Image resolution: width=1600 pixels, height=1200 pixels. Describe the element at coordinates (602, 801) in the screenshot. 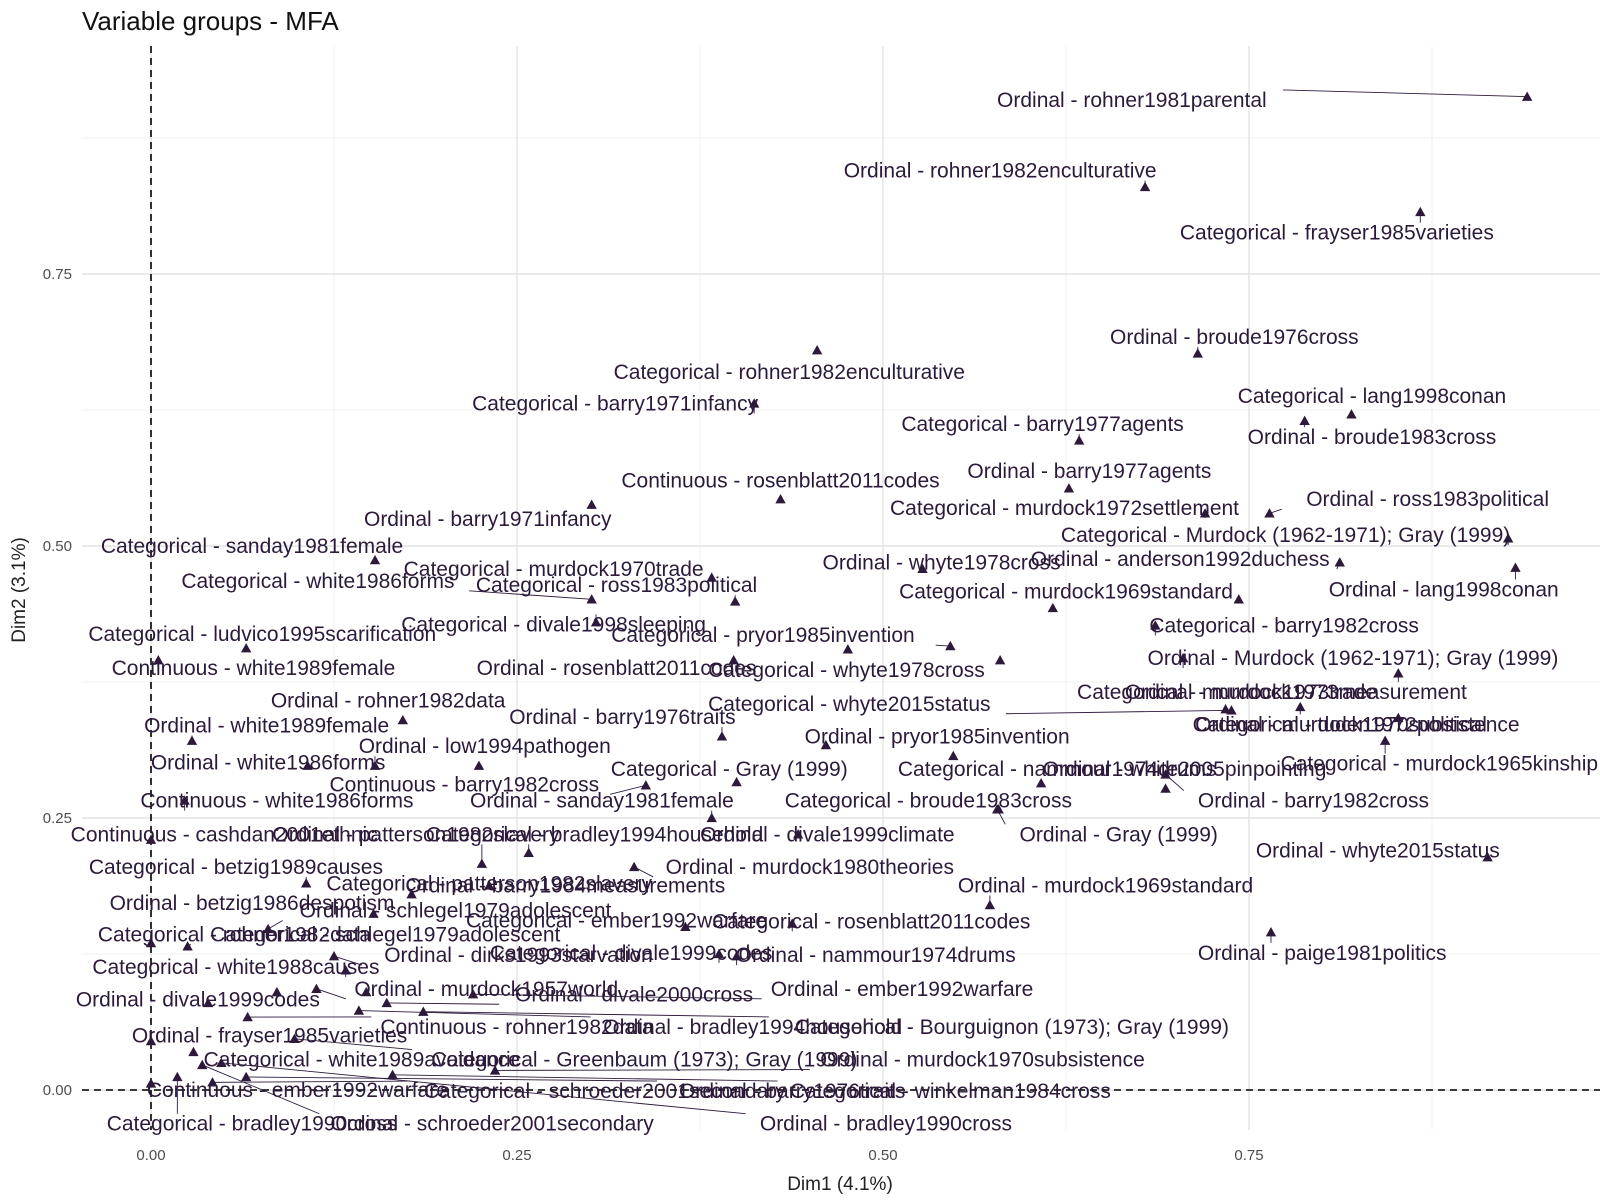

I see `point-label: Ordinal - sanday1981female` at that location.